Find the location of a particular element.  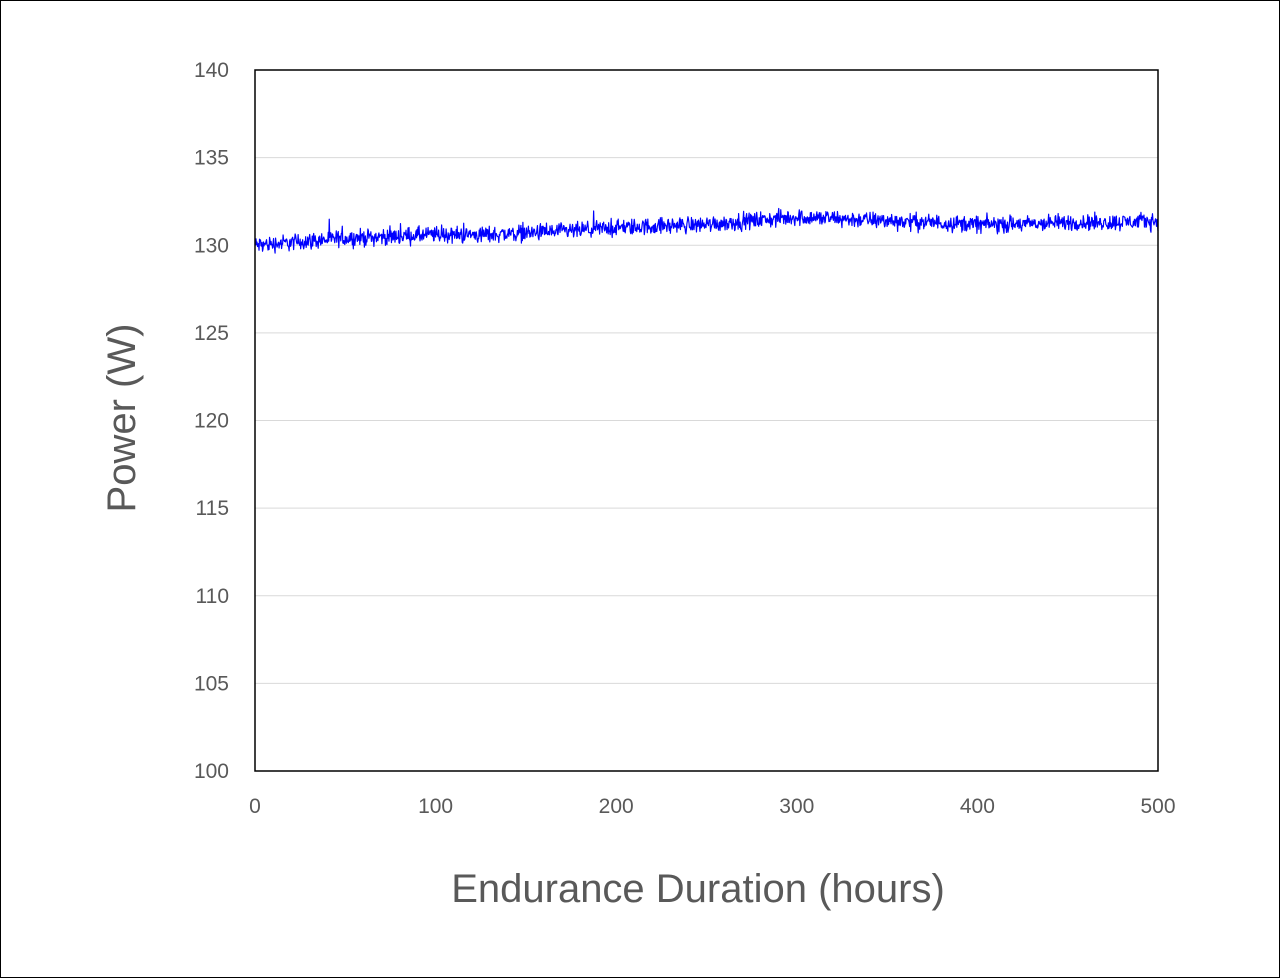

x-tick-label: 200 is located at coordinates (616, 806).